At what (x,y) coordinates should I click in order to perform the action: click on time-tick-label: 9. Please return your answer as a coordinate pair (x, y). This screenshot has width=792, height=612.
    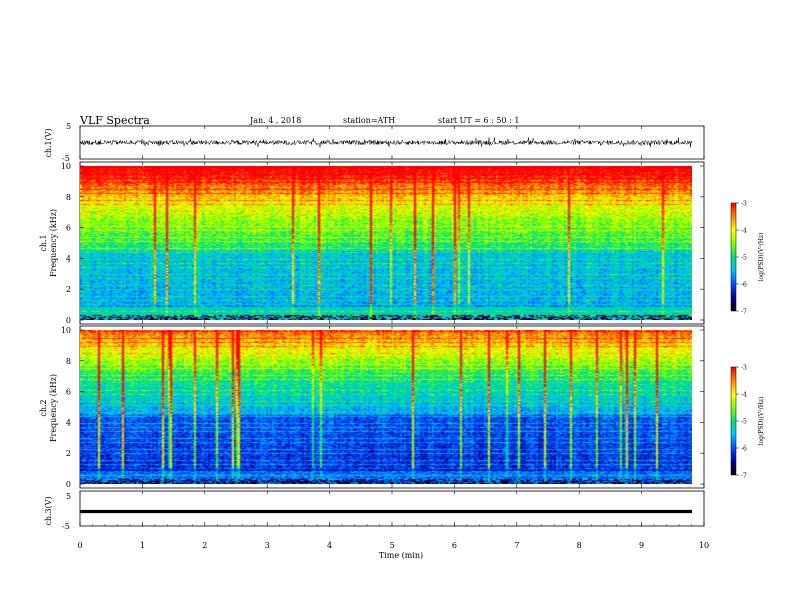
    Looking at the image, I should click on (641, 545).